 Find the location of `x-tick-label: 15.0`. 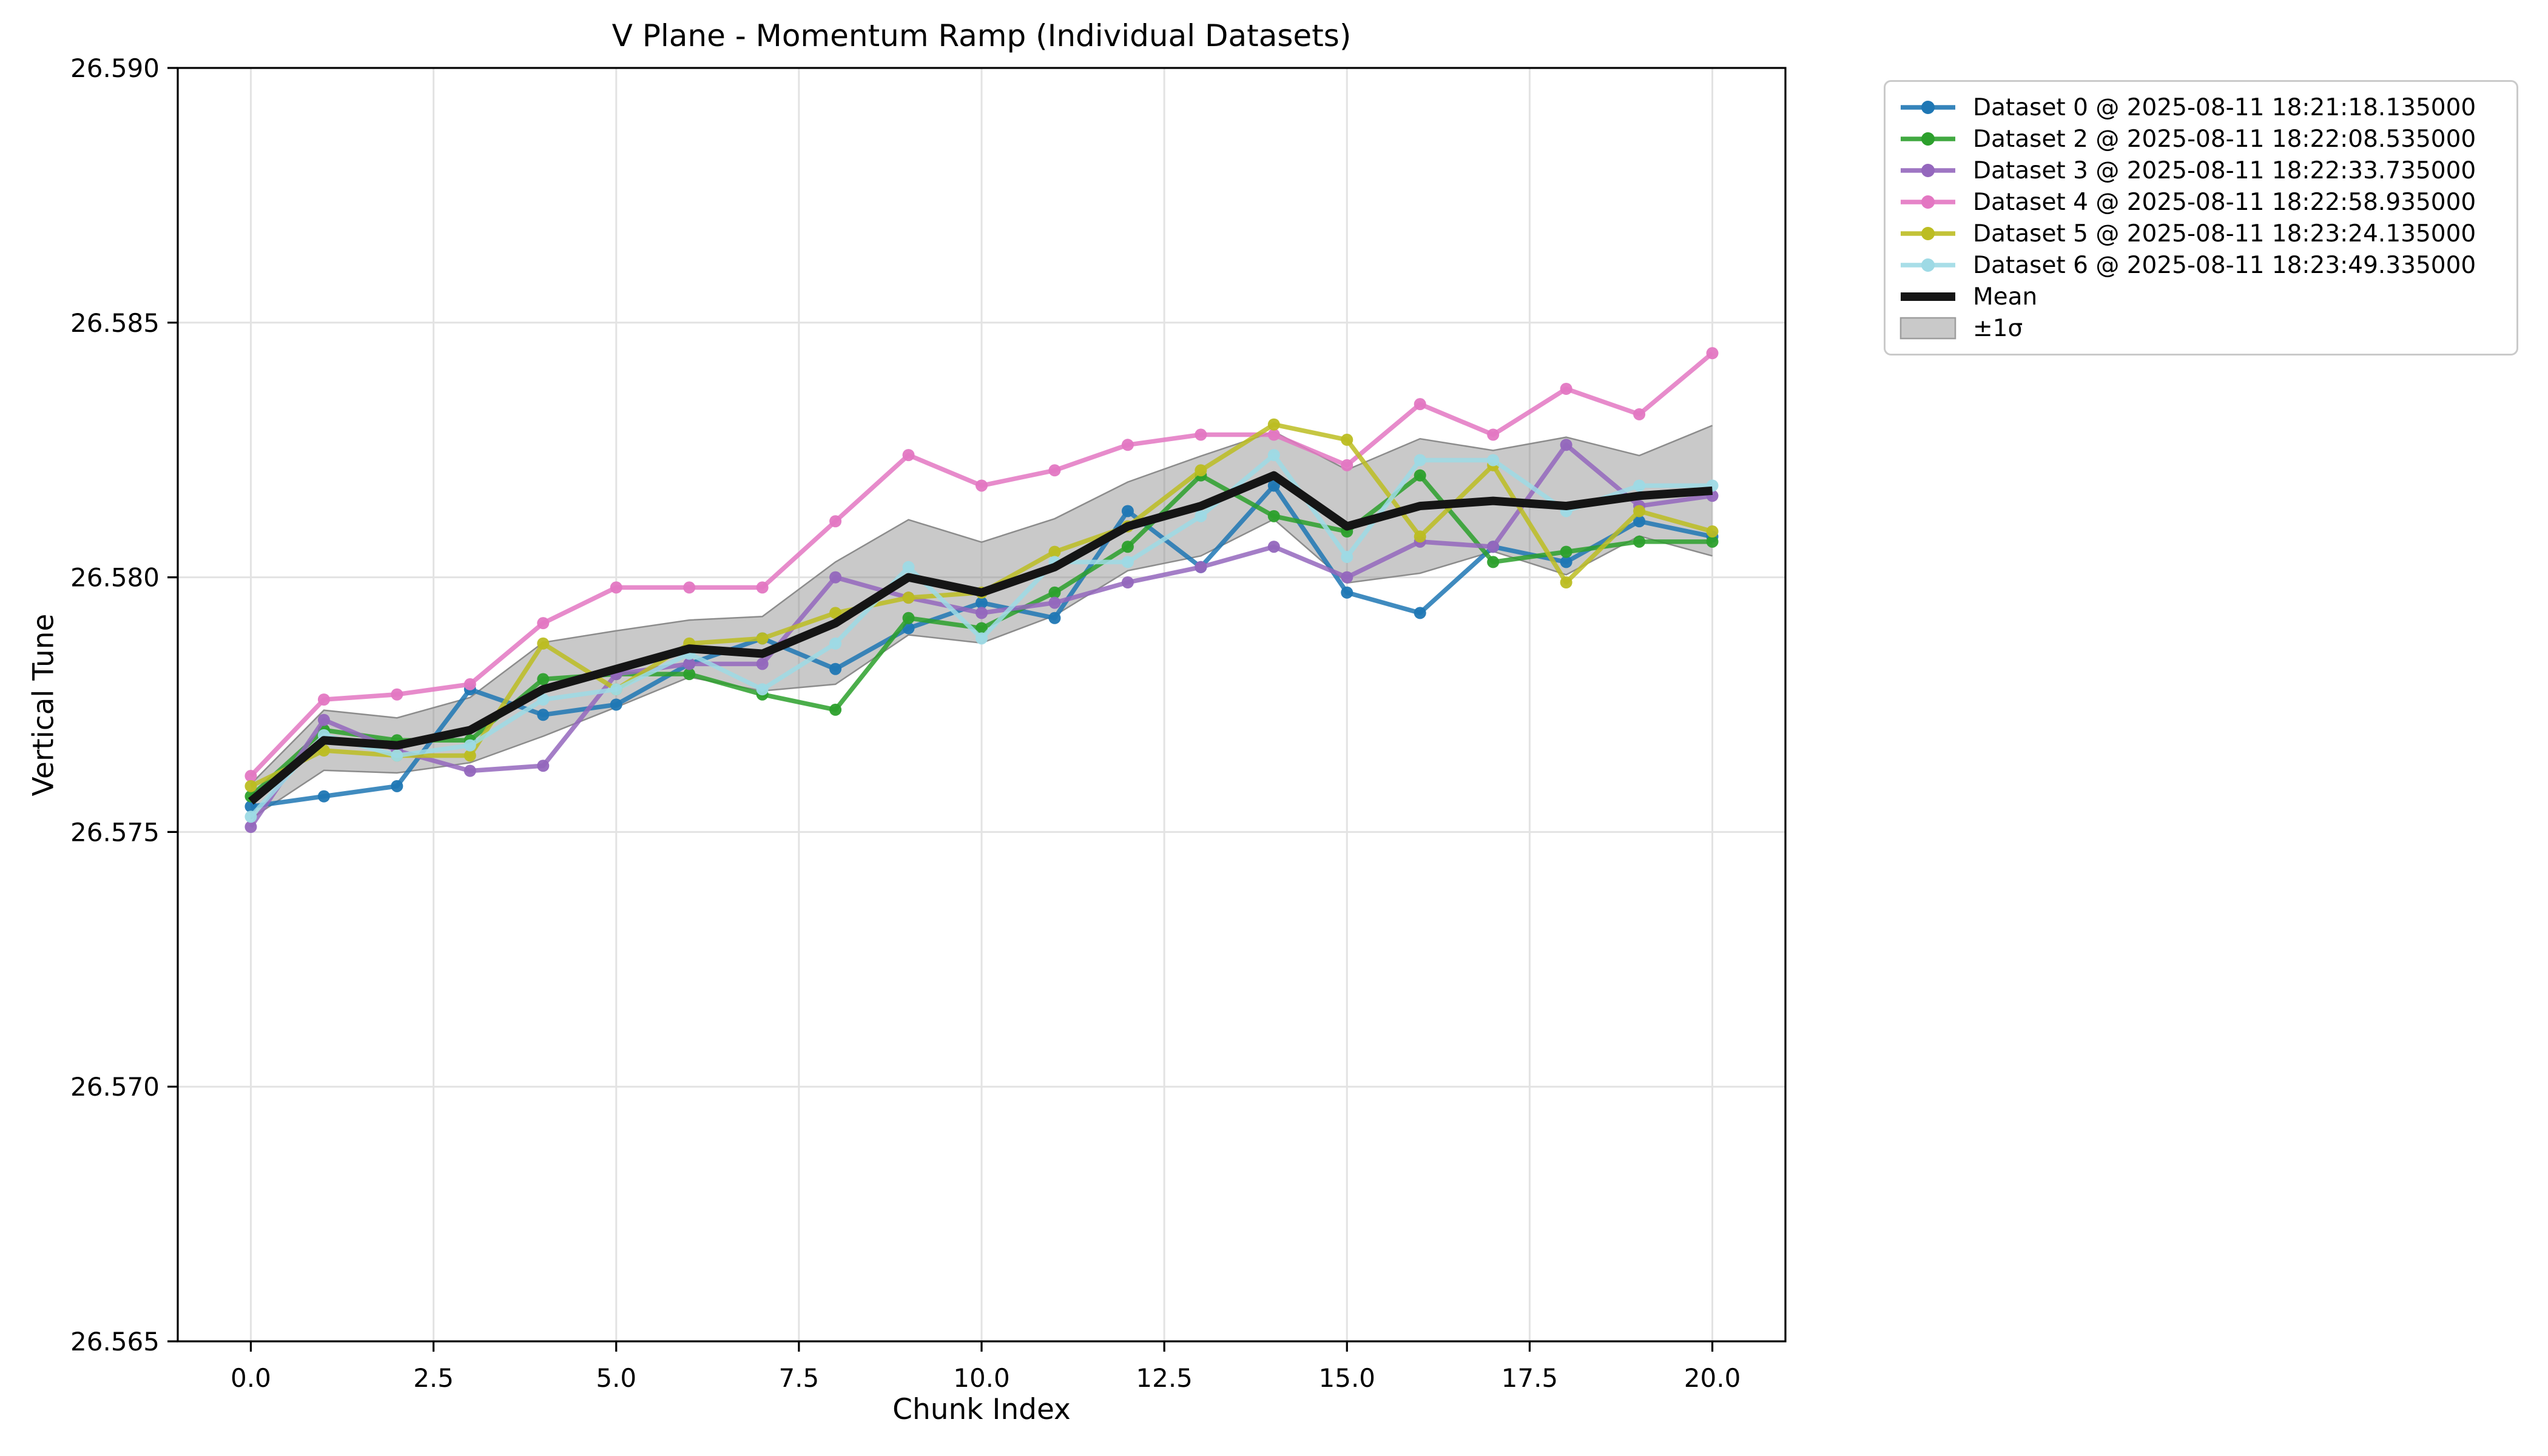

x-tick-label: 15.0 is located at coordinates (1347, 1378).